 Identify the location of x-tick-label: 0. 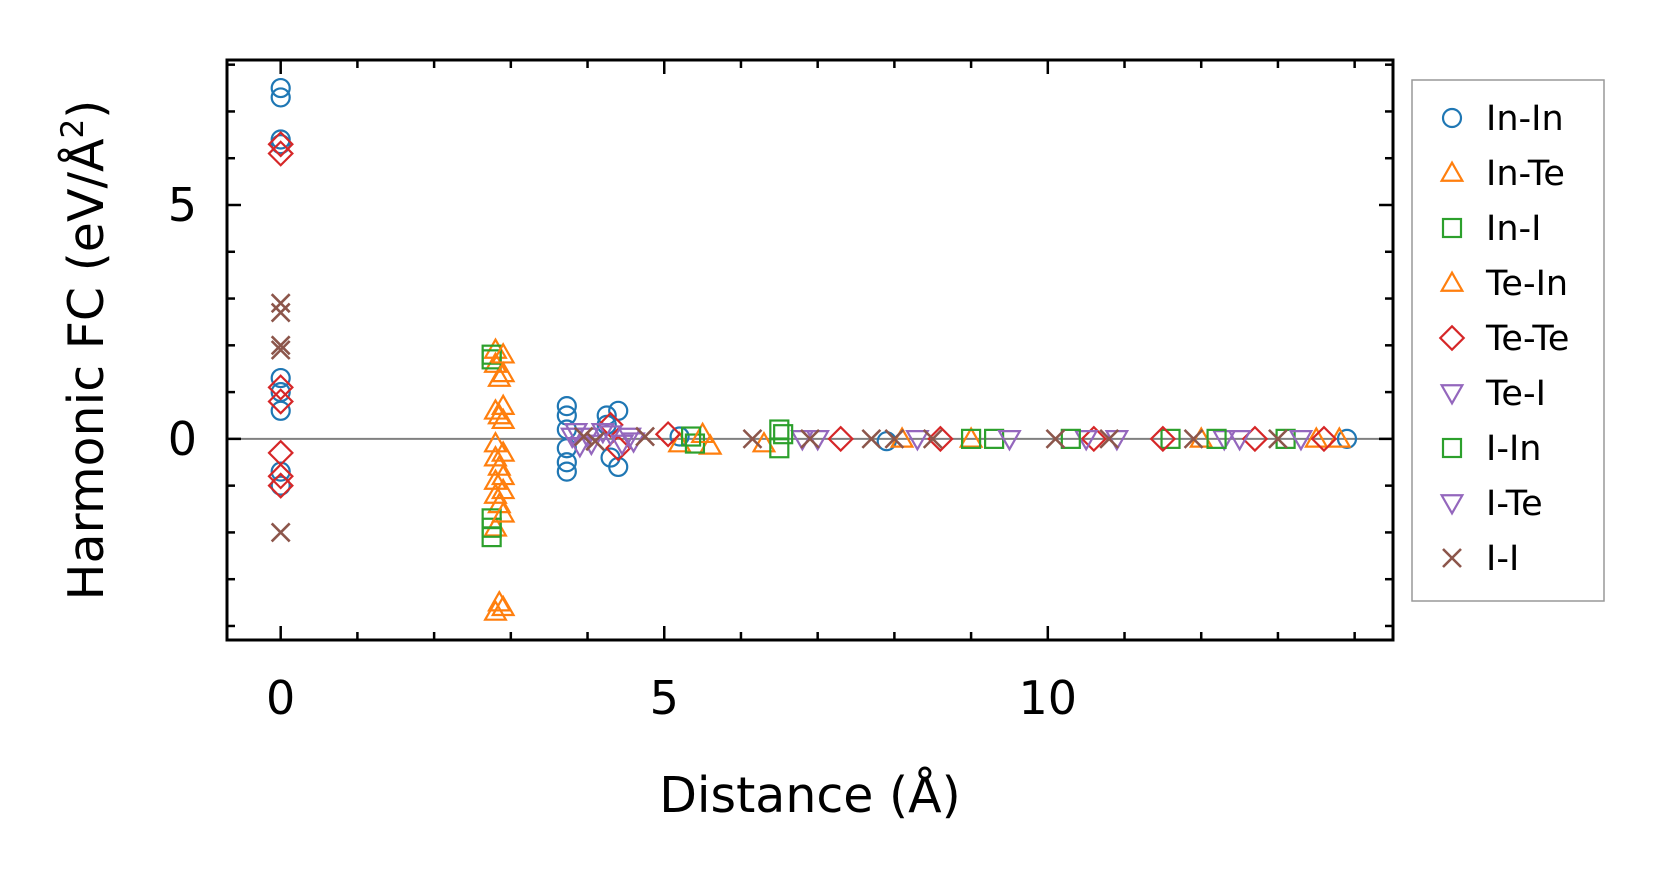
(280, 698).